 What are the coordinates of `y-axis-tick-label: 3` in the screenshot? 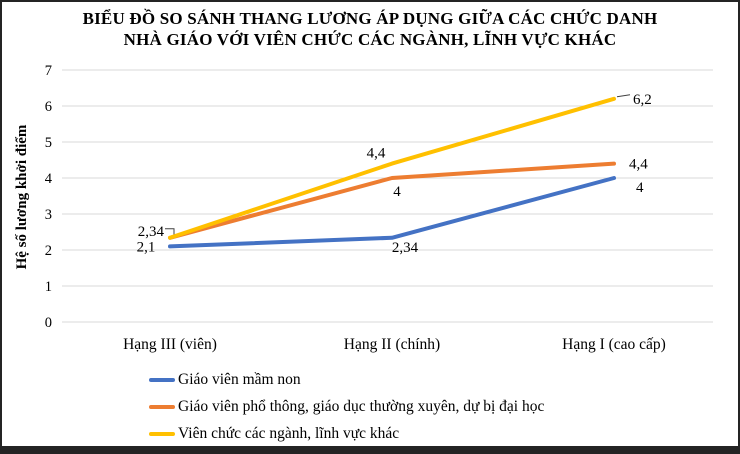 It's located at (48, 215).